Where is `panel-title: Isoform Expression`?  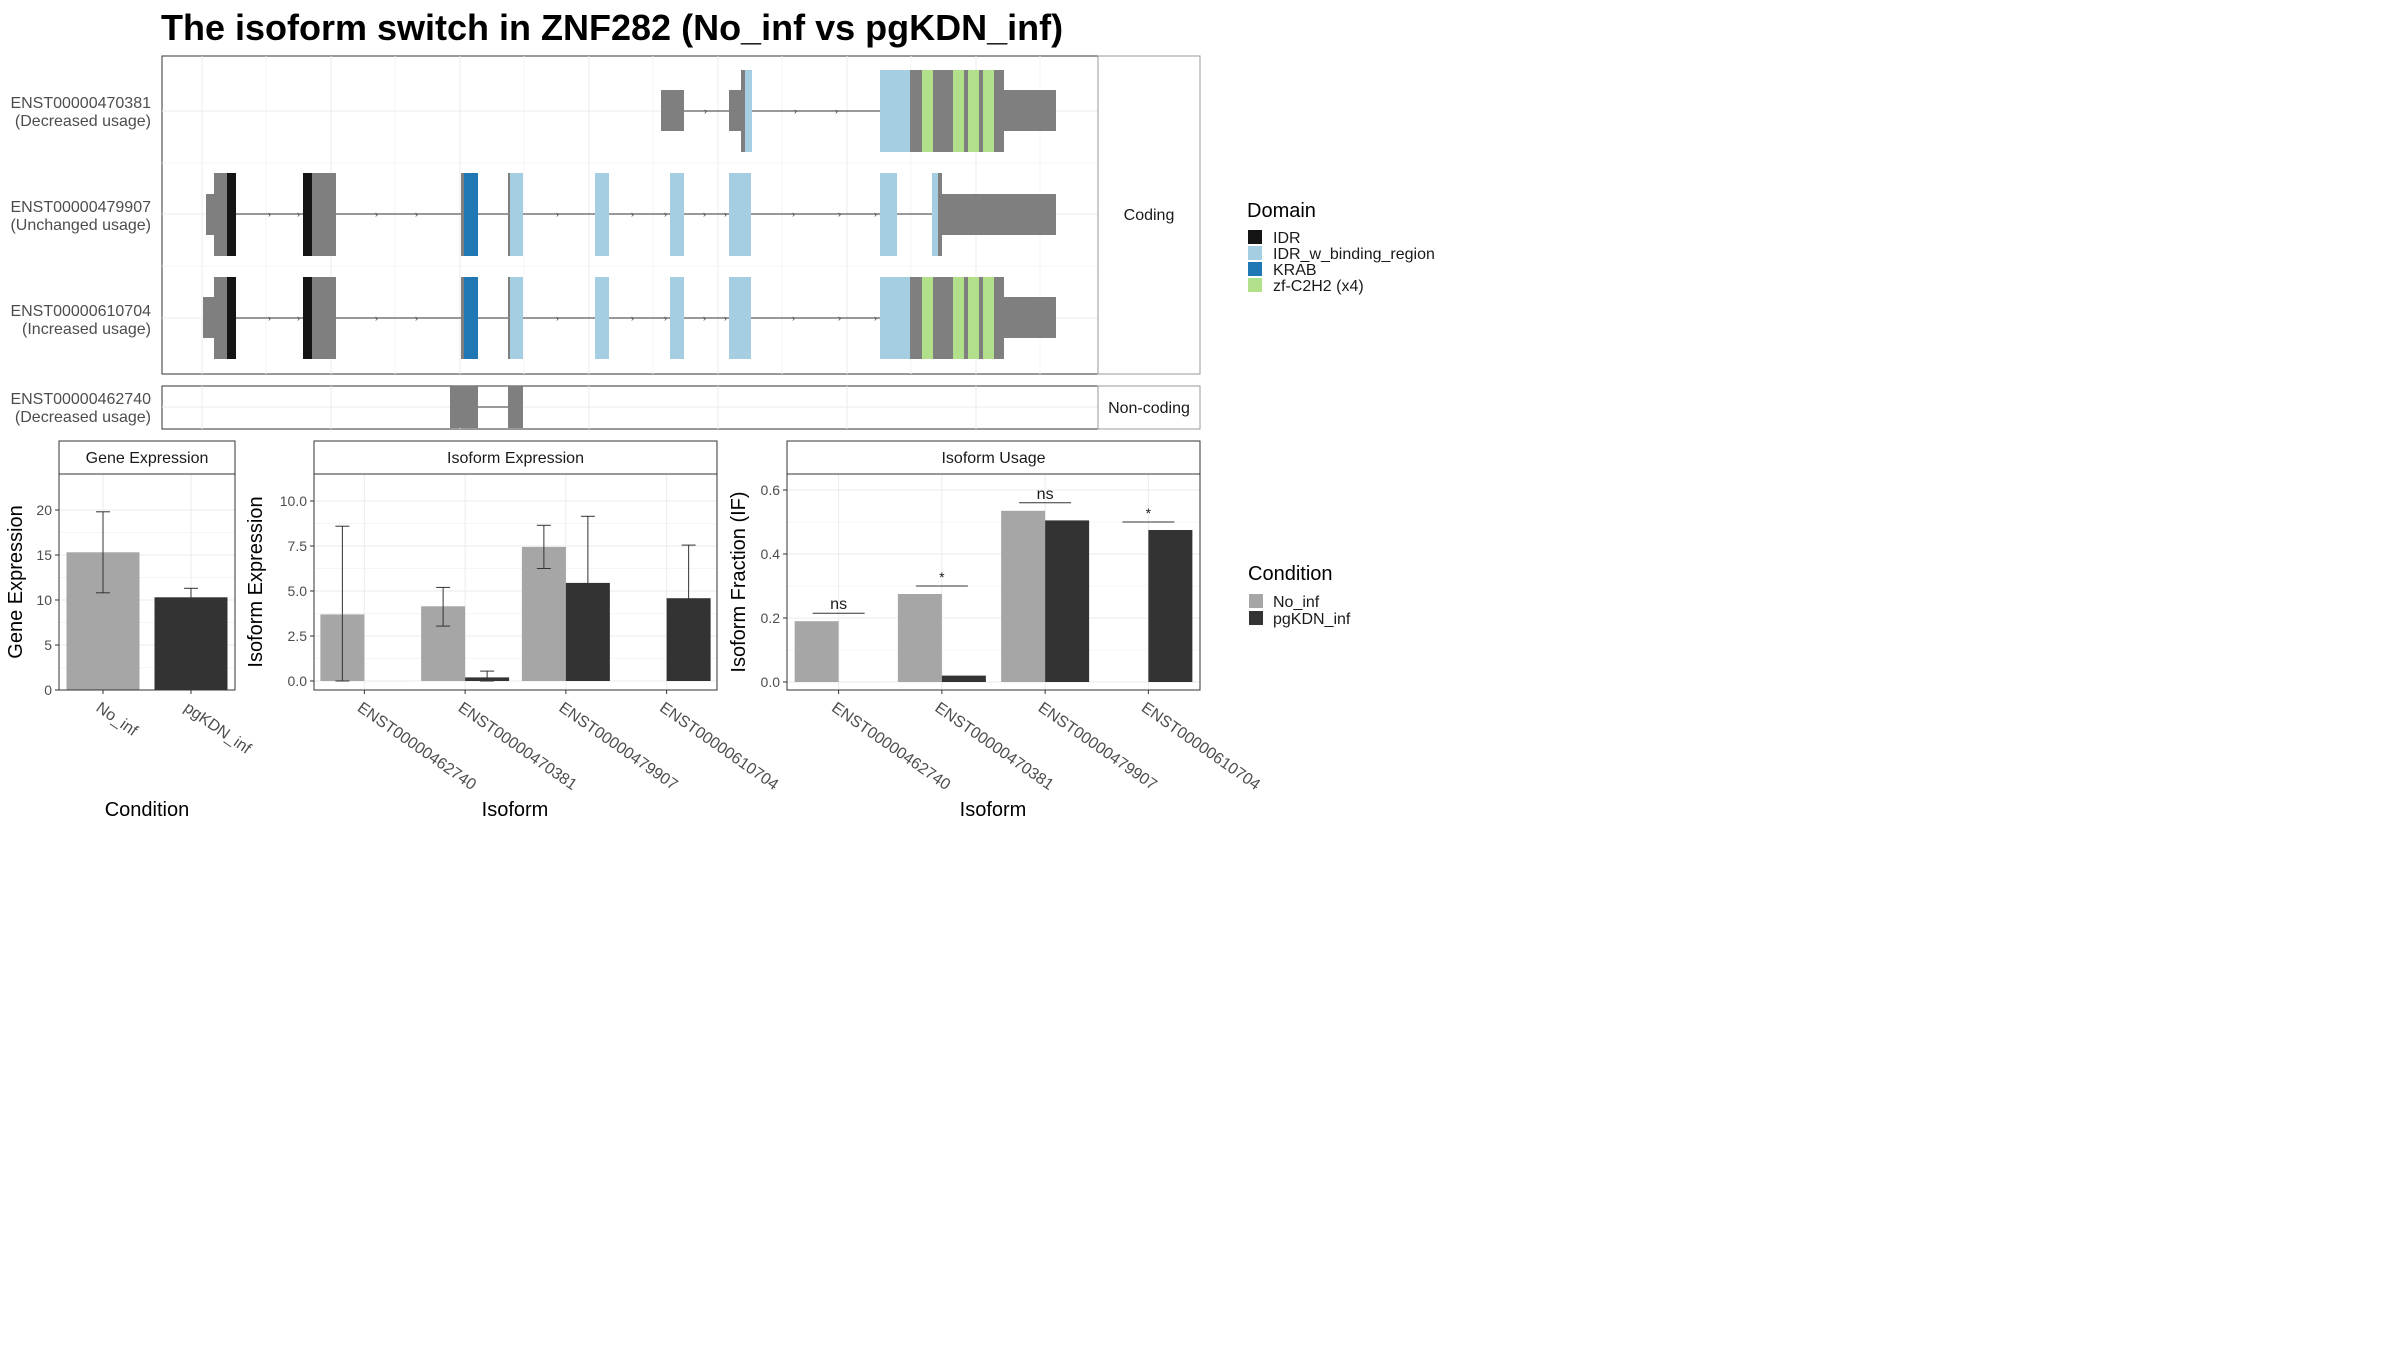 panel-title: Isoform Expression is located at coordinates (515, 458).